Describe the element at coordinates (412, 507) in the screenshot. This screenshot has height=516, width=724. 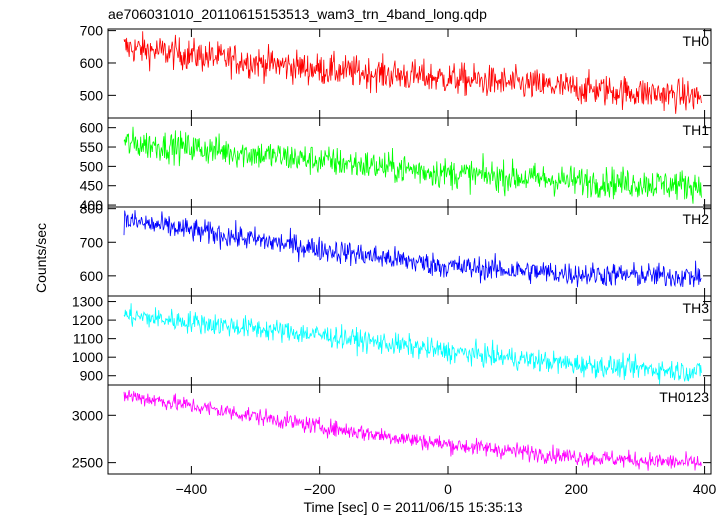
I see `x-axis-label: Time [sec] 0 = 2011/06/15 15:35:13` at that location.